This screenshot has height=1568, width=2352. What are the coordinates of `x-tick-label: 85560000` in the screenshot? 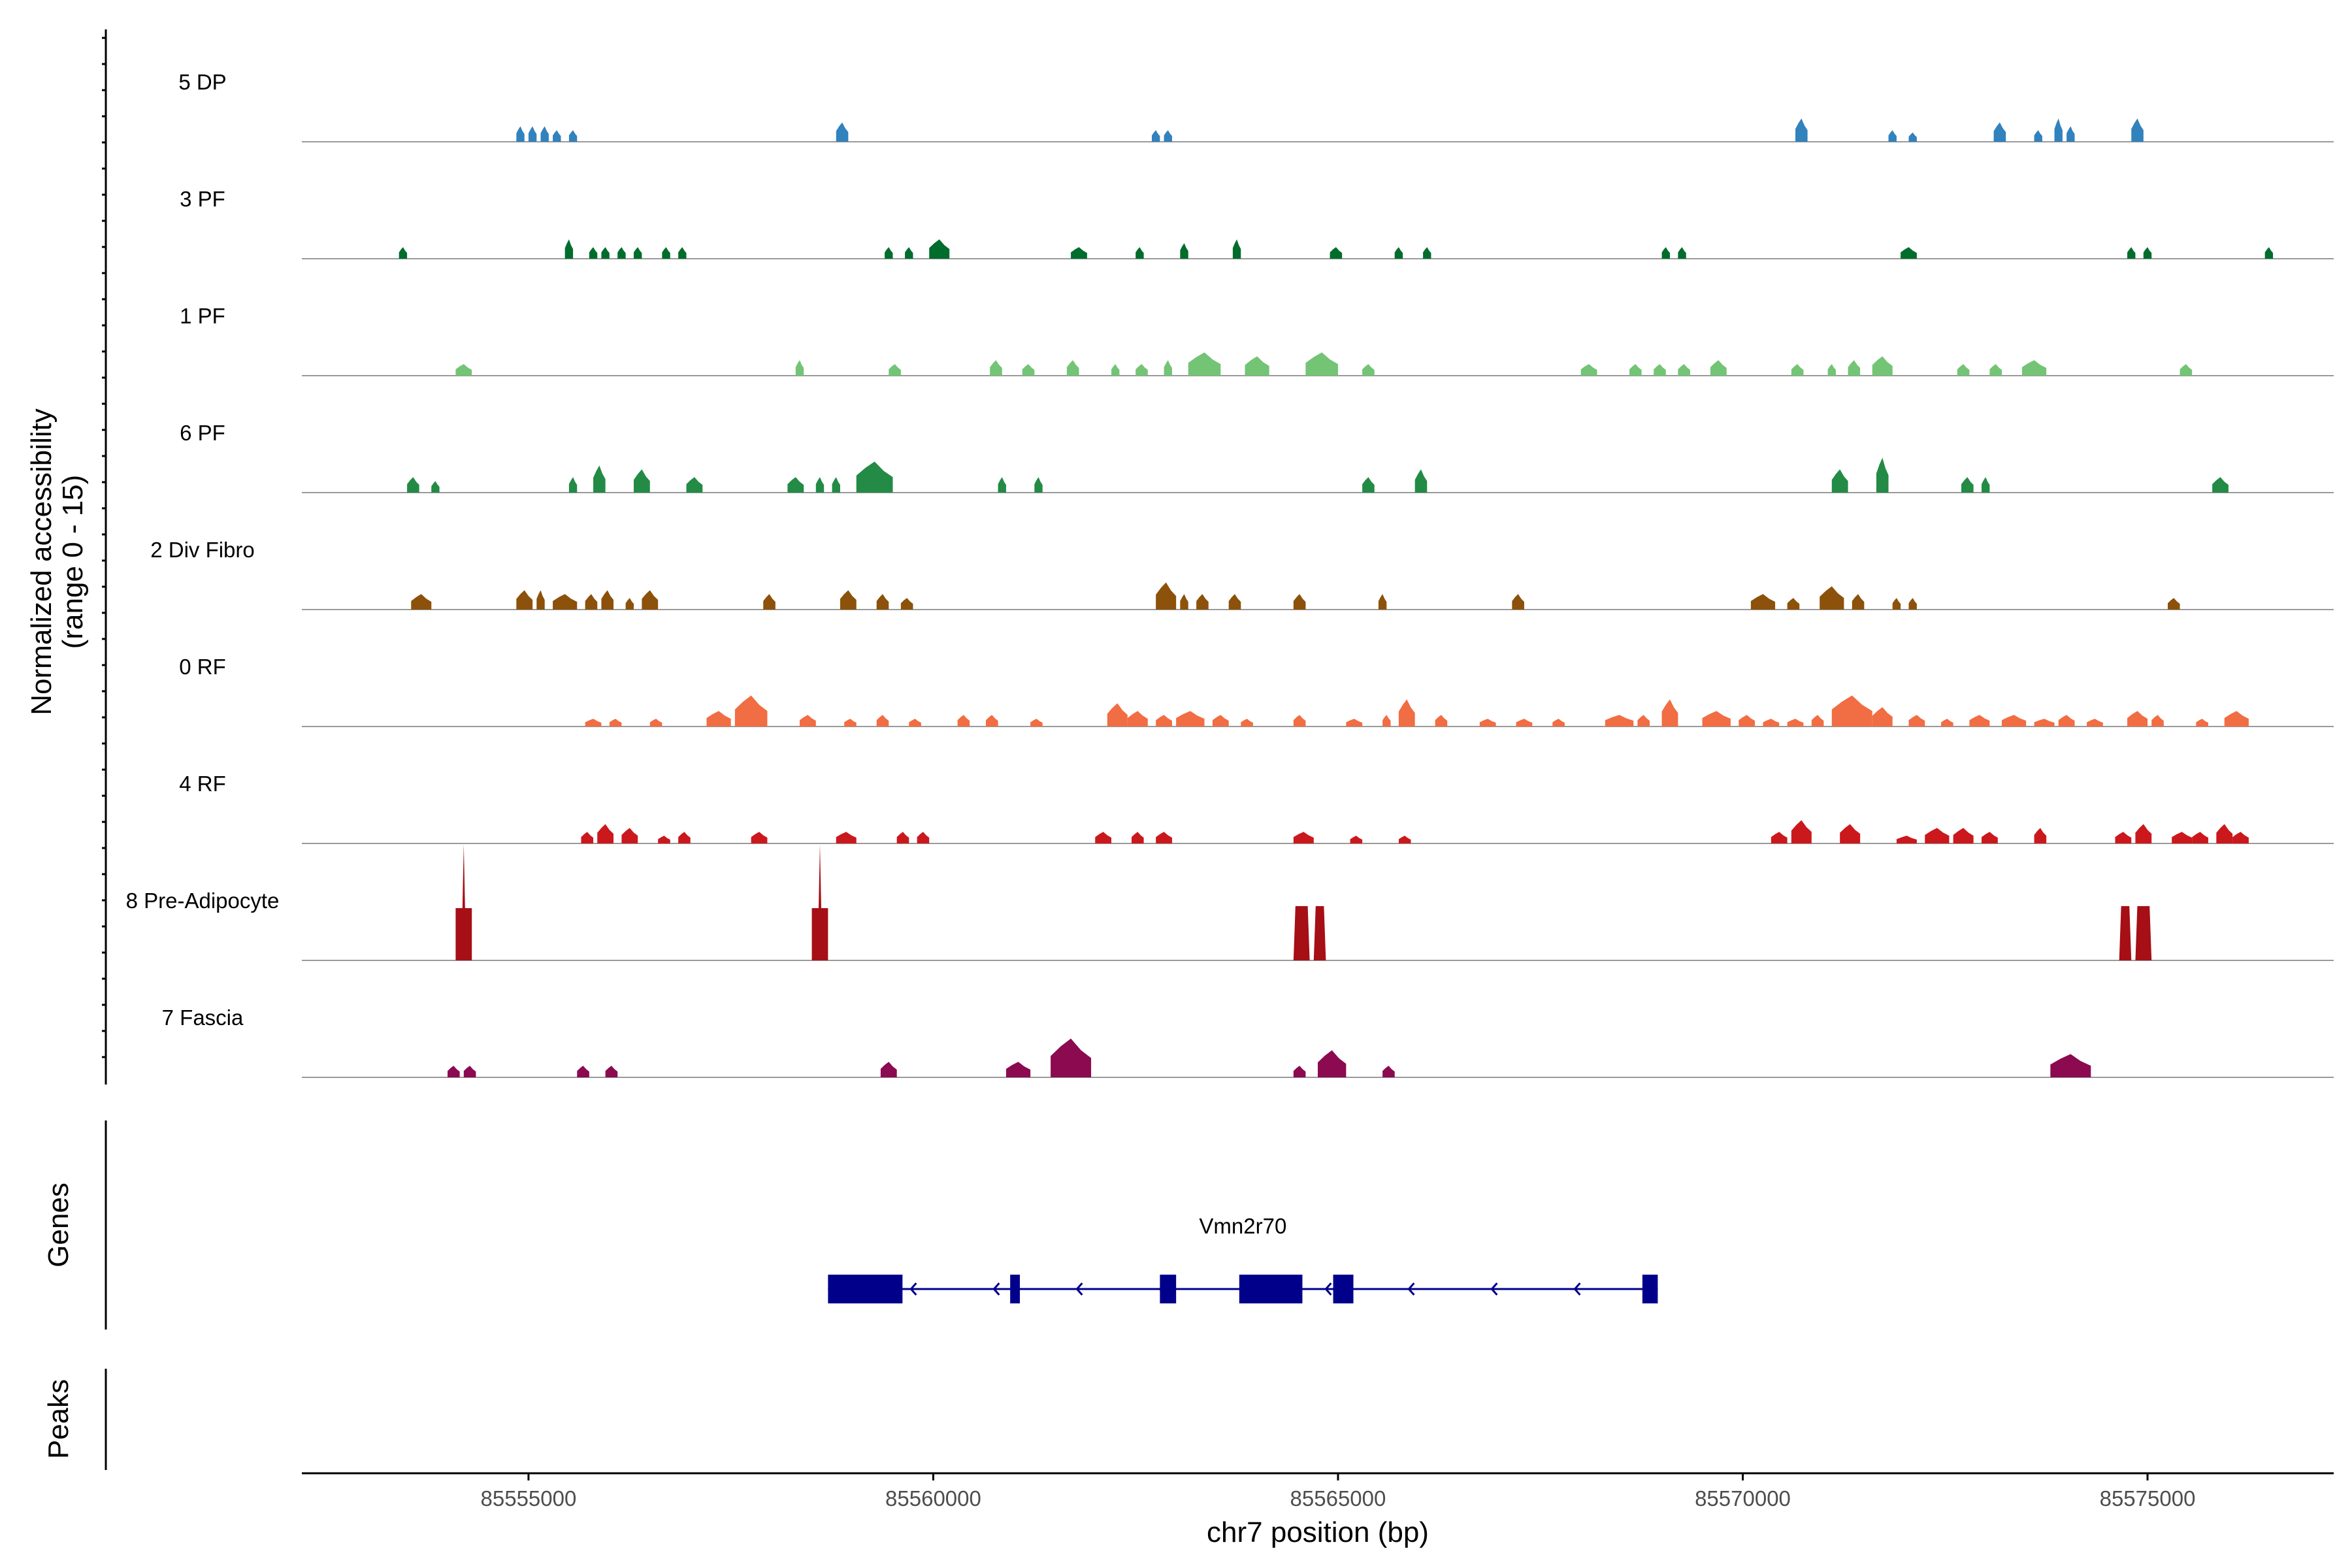 It's located at (933, 1498).